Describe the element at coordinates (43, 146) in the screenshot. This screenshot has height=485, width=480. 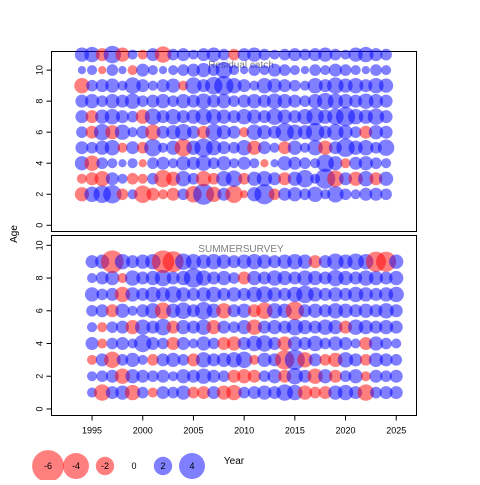
I see `residual-catch-axes: 0 2 4 6 8 10` at that location.